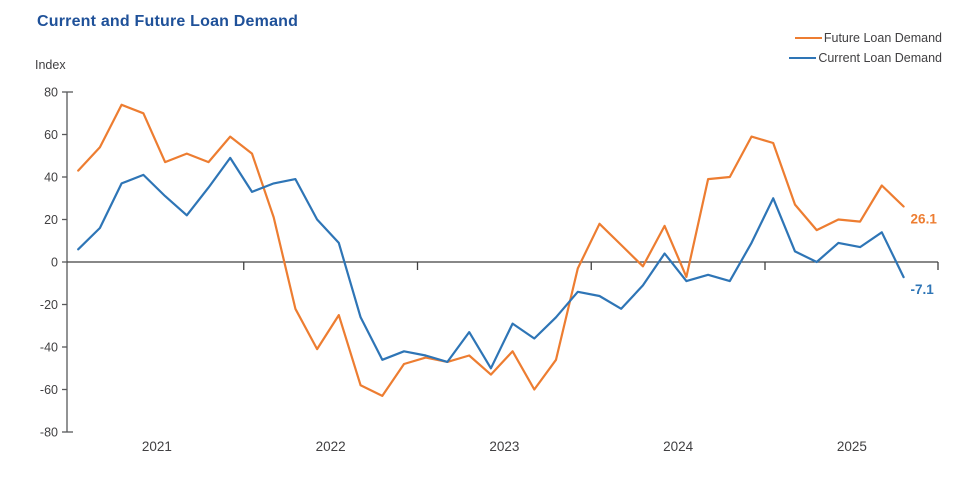  What do you see at coordinates (49, 348) in the screenshot?
I see `y-tick-label: -40` at bounding box center [49, 348].